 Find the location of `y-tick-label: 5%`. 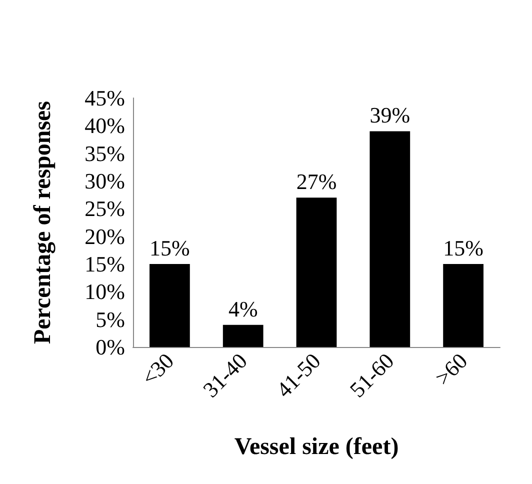

y-tick-label: 5% is located at coordinates (110, 319).